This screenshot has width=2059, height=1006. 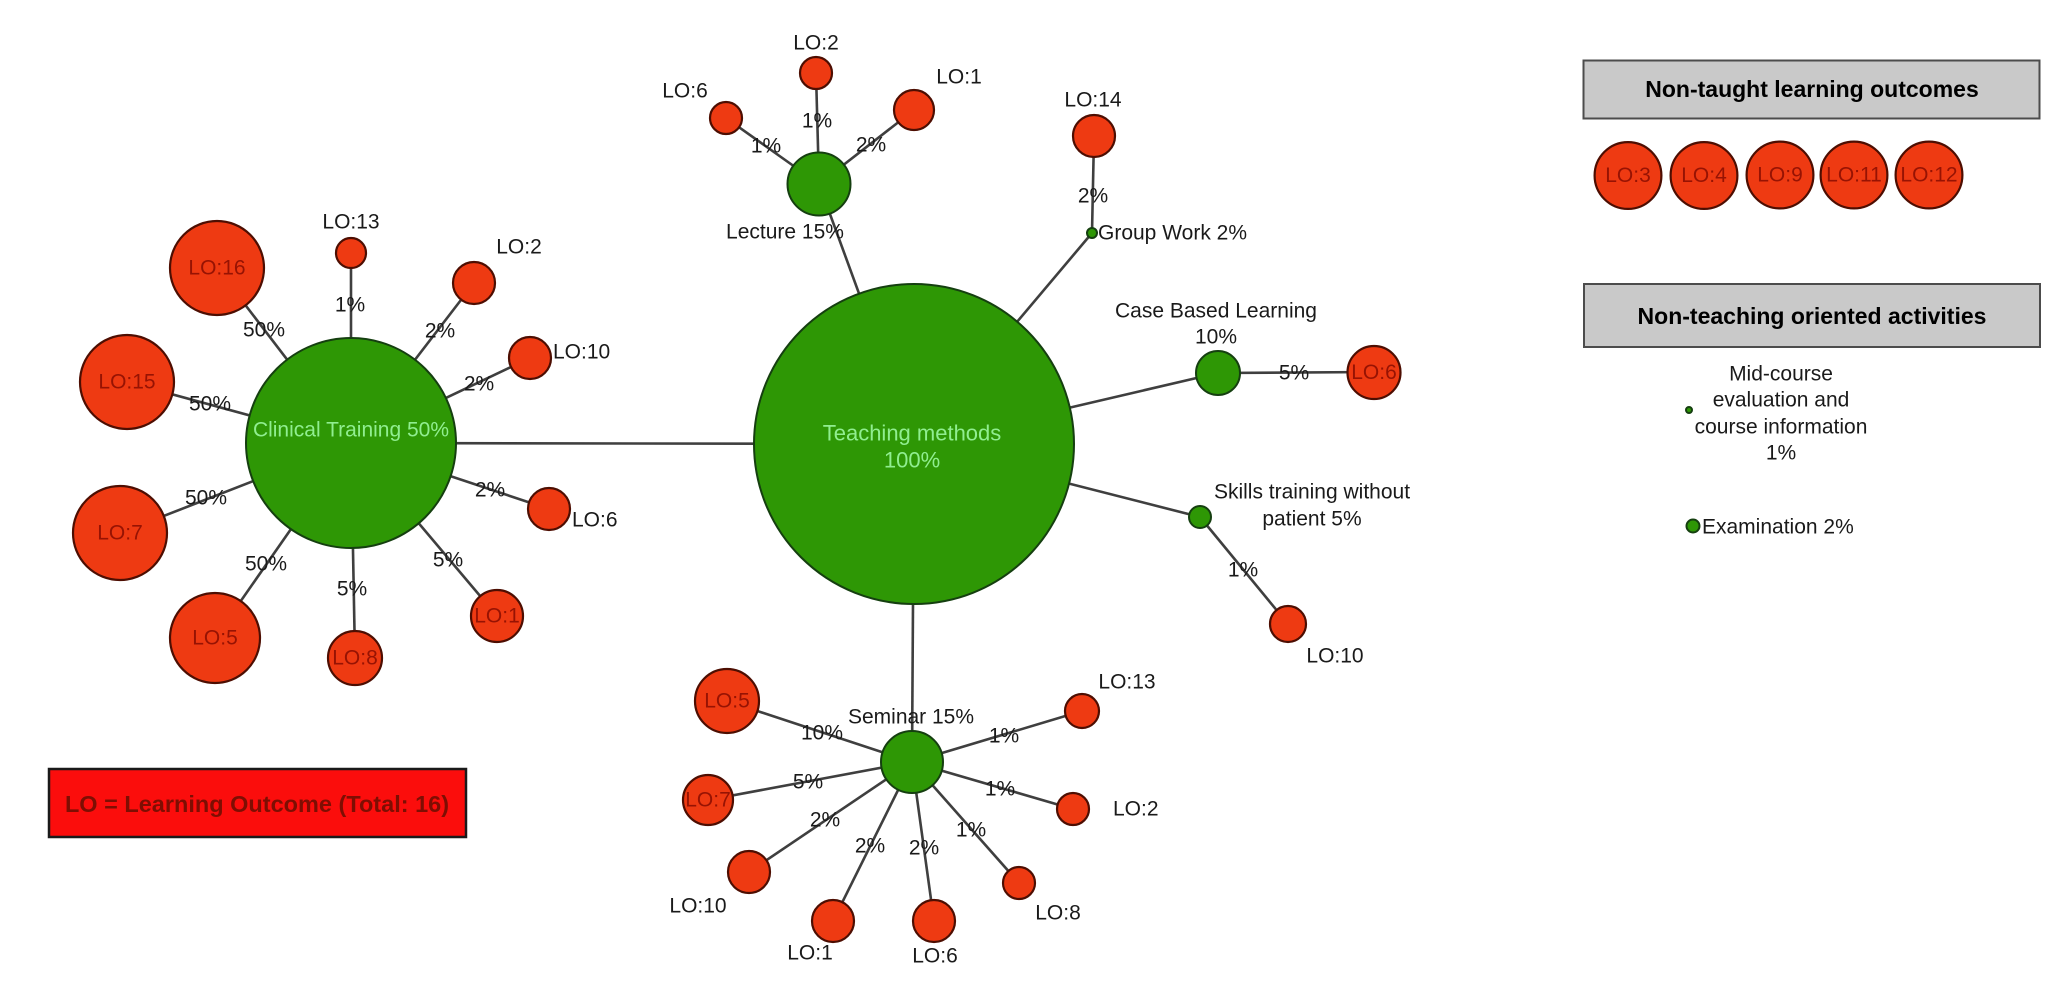 I want to click on svg-text: Lecture 15%, so click(x=785, y=232).